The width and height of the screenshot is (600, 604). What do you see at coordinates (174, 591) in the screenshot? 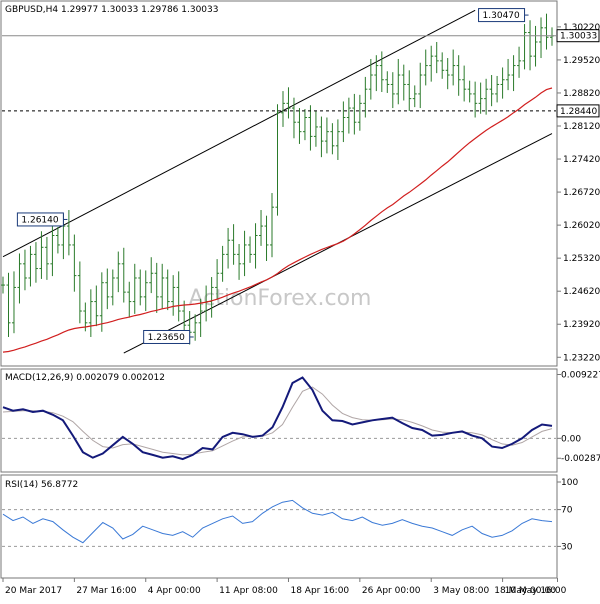
I see `x-tick-label: 4 Apr 00:00` at bounding box center [174, 591].